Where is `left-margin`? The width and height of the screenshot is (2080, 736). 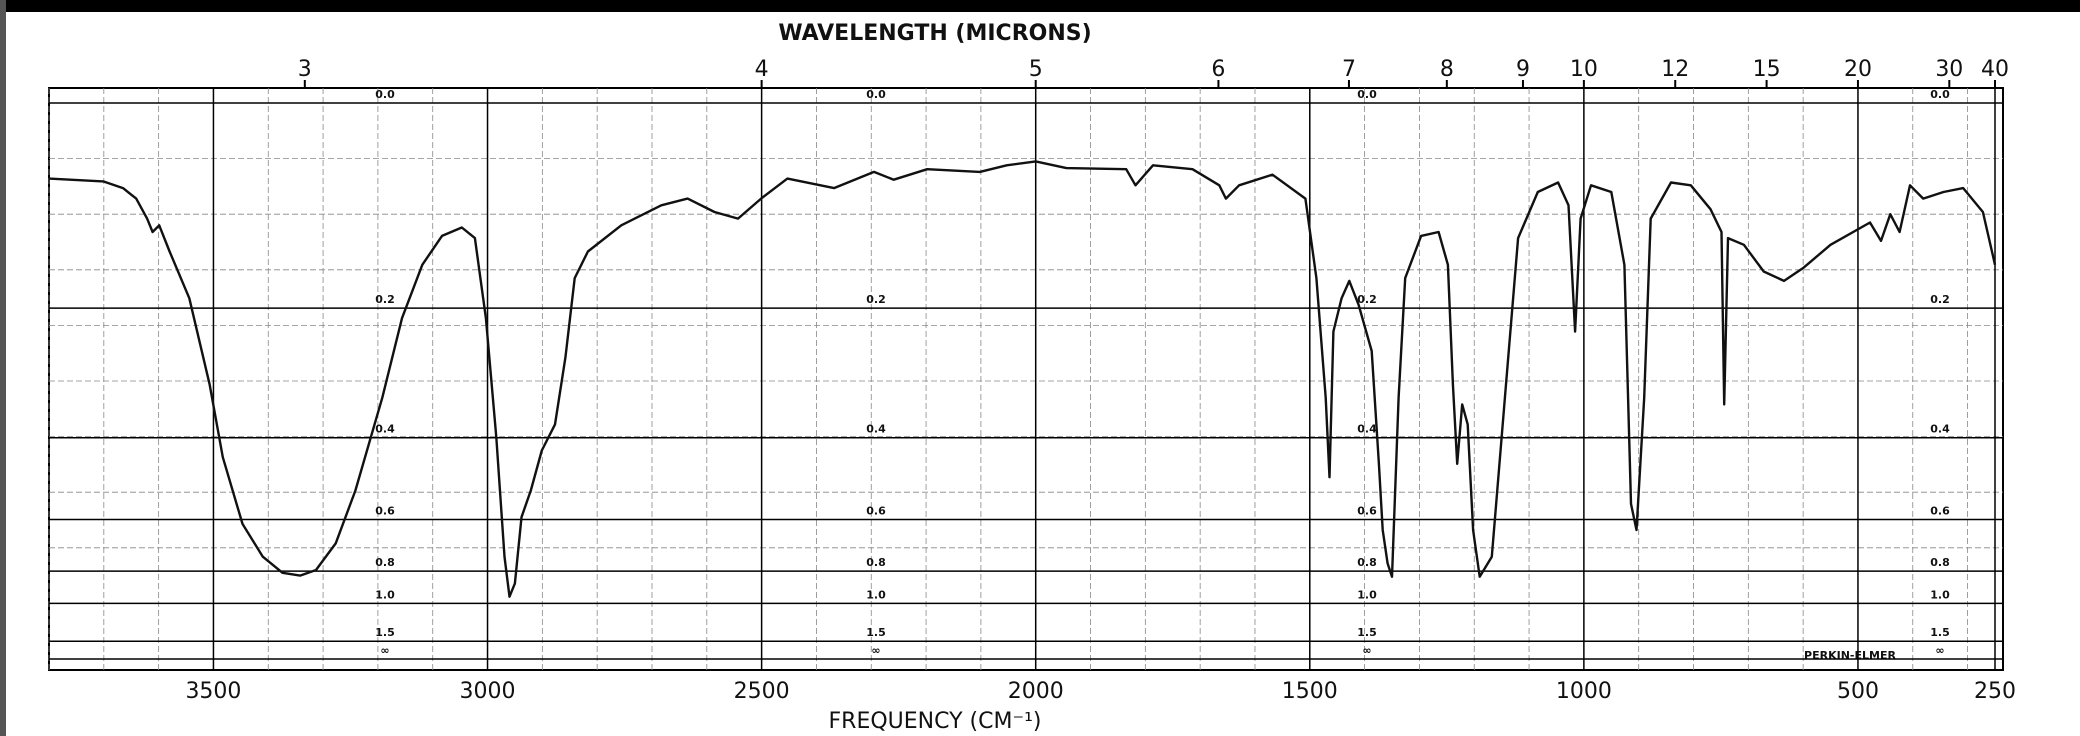
left-margin is located at coordinates (3, 368).